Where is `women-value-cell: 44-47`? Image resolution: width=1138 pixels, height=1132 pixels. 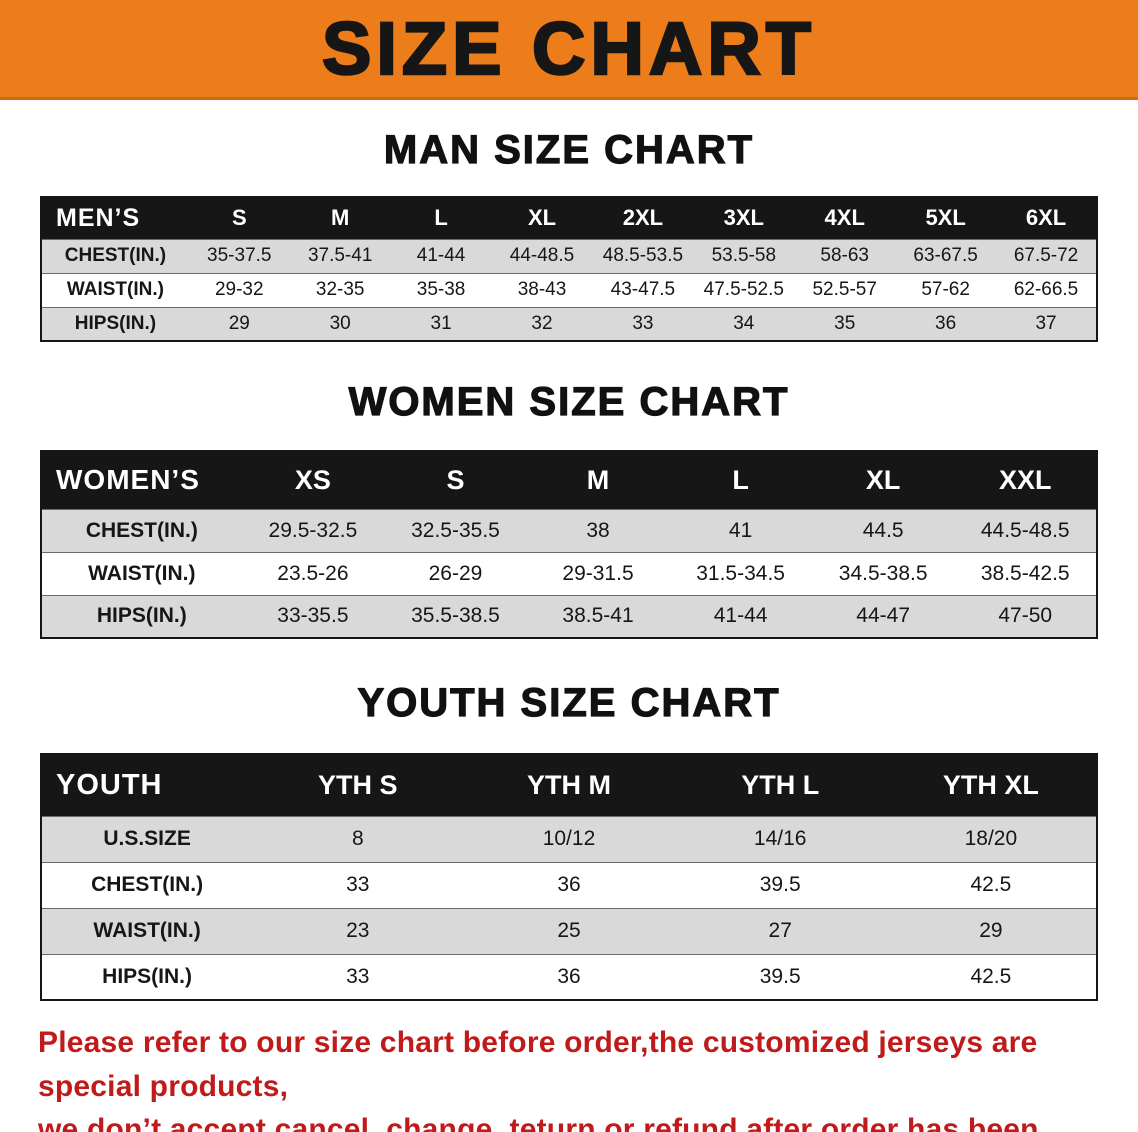 women-value-cell: 44-47 is located at coordinates (883, 616).